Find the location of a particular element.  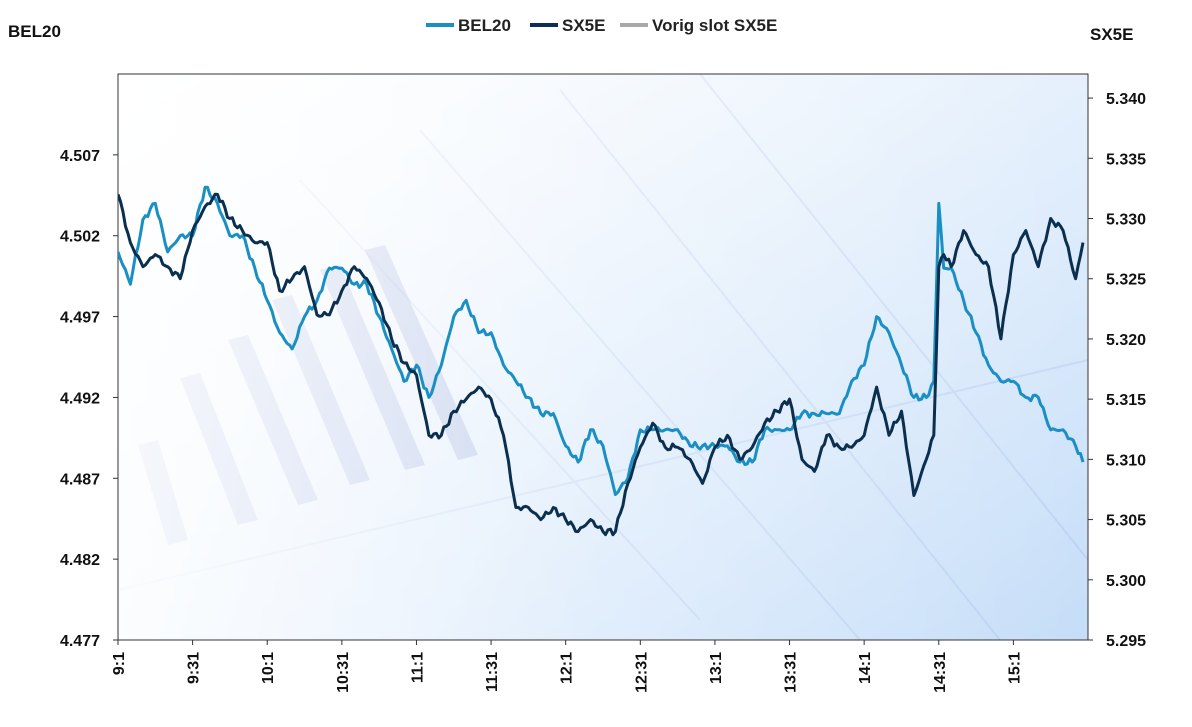

legend: BEL20 SX5E Vorig slot SX5E is located at coordinates (601, 25).